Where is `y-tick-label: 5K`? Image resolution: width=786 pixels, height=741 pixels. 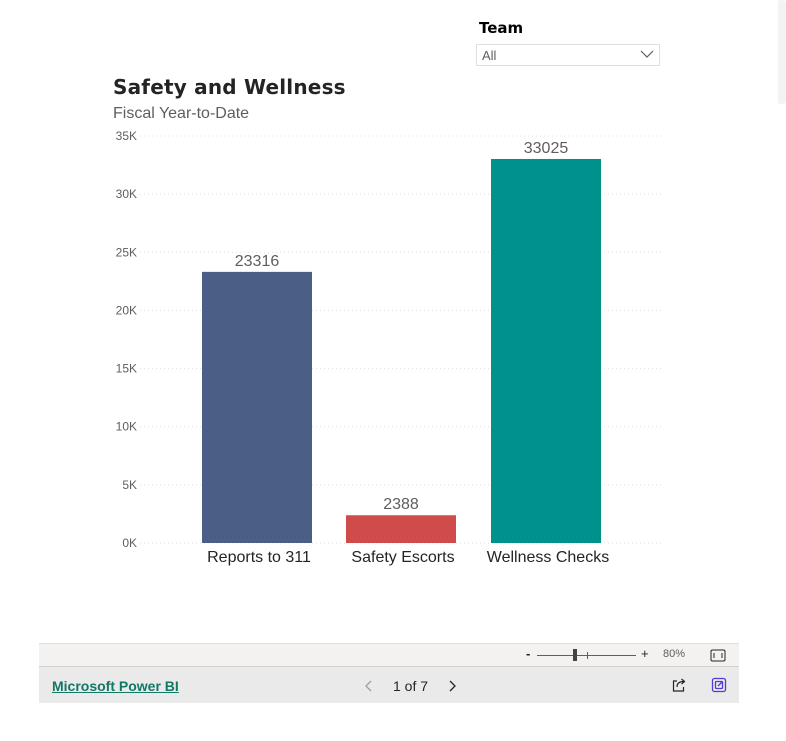 y-tick-label: 5K is located at coordinates (129, 485).